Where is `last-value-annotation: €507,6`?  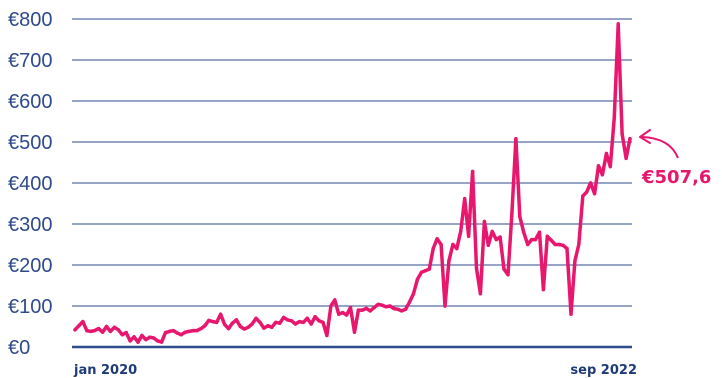
last-value-annotation: €507,6 is located at coordinates (676, 177).